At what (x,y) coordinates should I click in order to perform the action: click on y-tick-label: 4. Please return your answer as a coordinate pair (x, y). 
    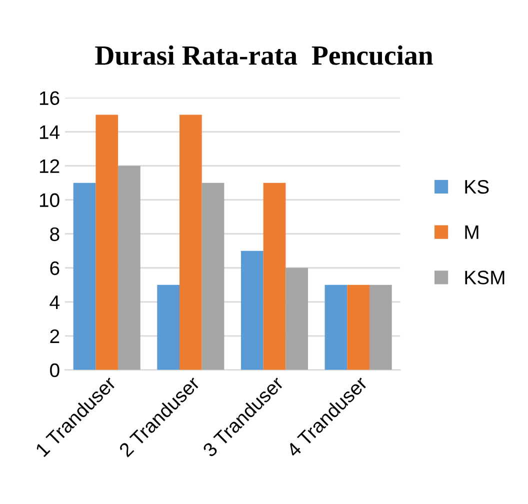
    Looking at the image, I should click on (55, 302).